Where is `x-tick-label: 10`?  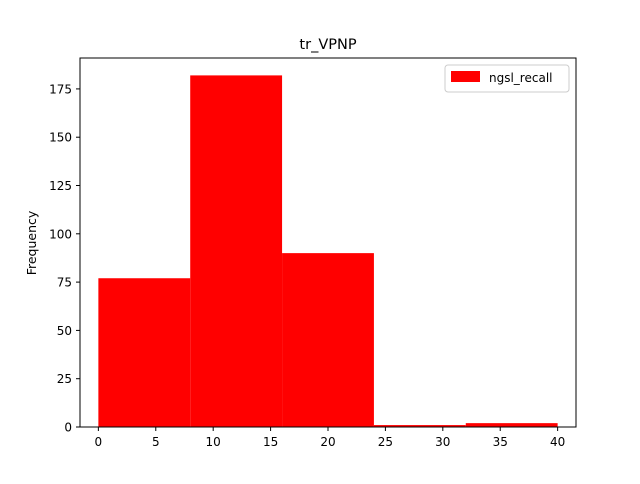 x-tick-label: 10 is located at coordinates (213, 442).